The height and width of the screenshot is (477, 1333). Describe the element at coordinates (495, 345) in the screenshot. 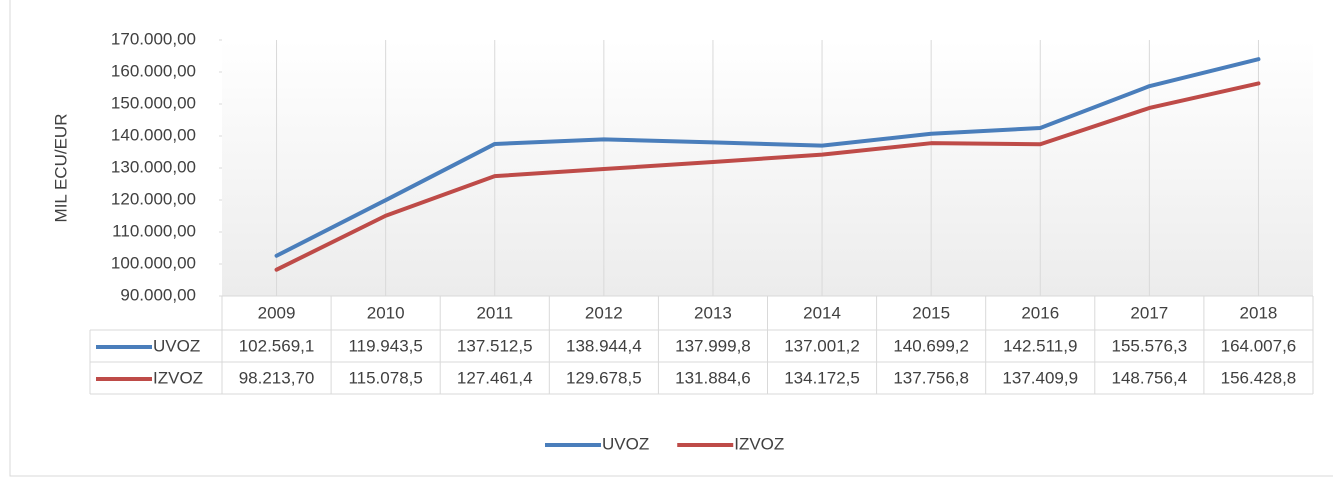

I see `table-cell: 137.512,5` at that location.